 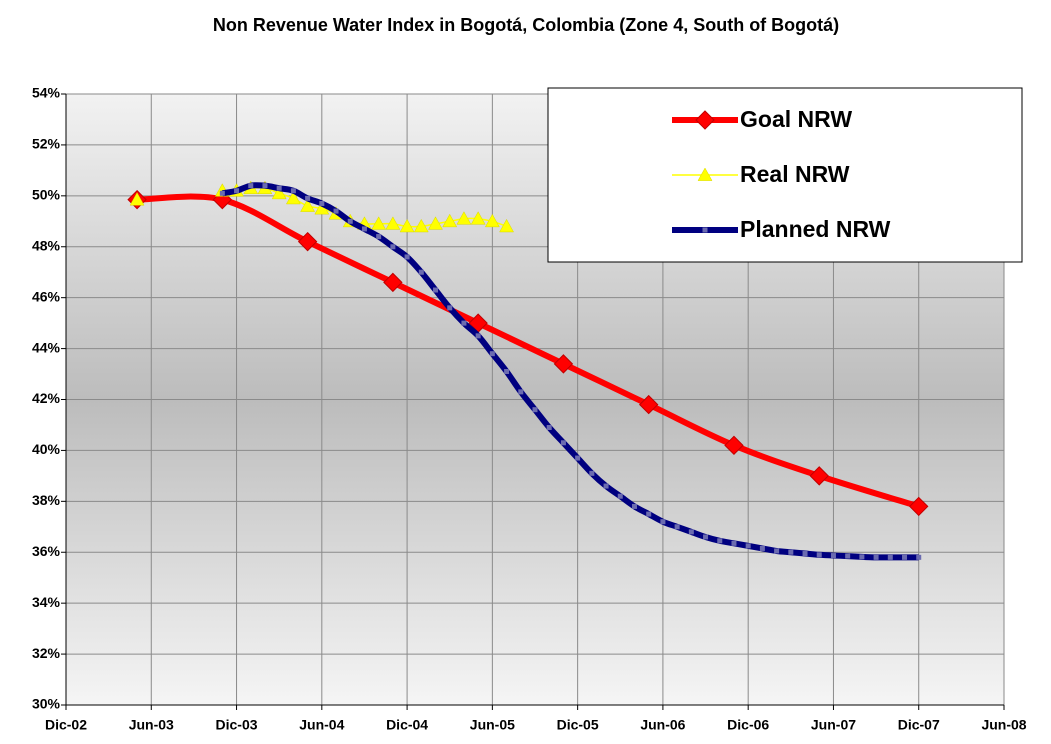 What do you see at coordinates (662, 725) in the screenshot?
I see `x-tick-label: Jun-06` at bounding box center [662, 725].